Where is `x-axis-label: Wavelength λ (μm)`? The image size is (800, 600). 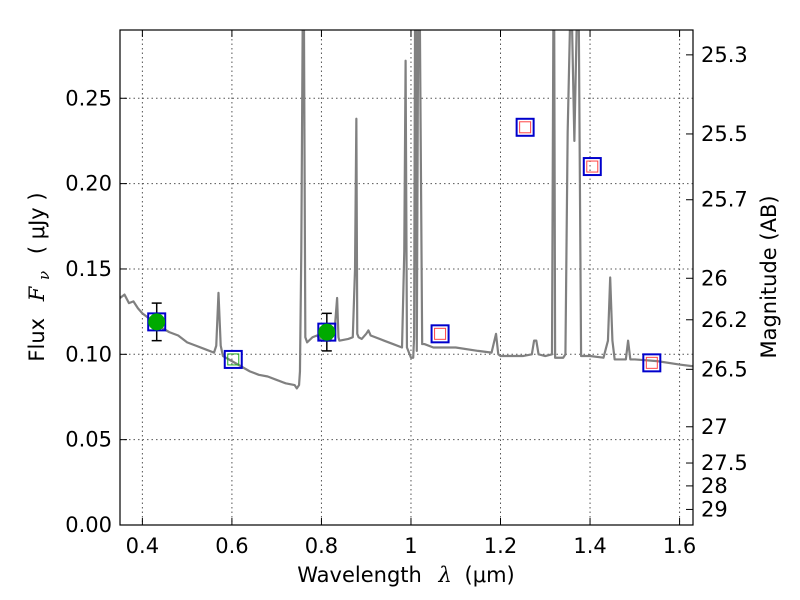 x-axis-label: Wavelength λ (μm) is located at coordinates (405, 575).